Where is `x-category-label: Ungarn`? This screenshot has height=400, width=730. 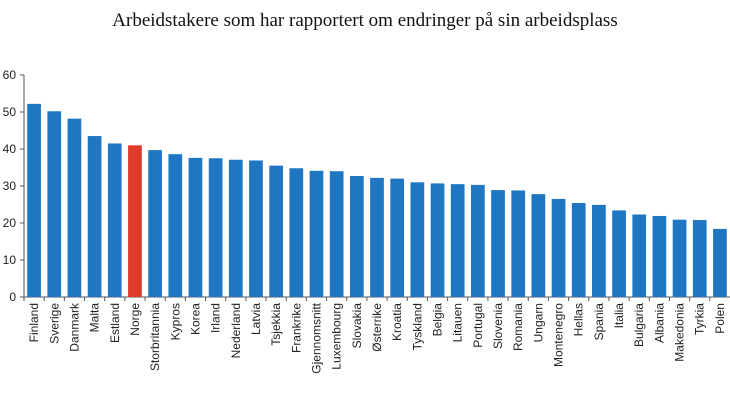
x-category-label: Ungarn is located at coordinates (538, 322).